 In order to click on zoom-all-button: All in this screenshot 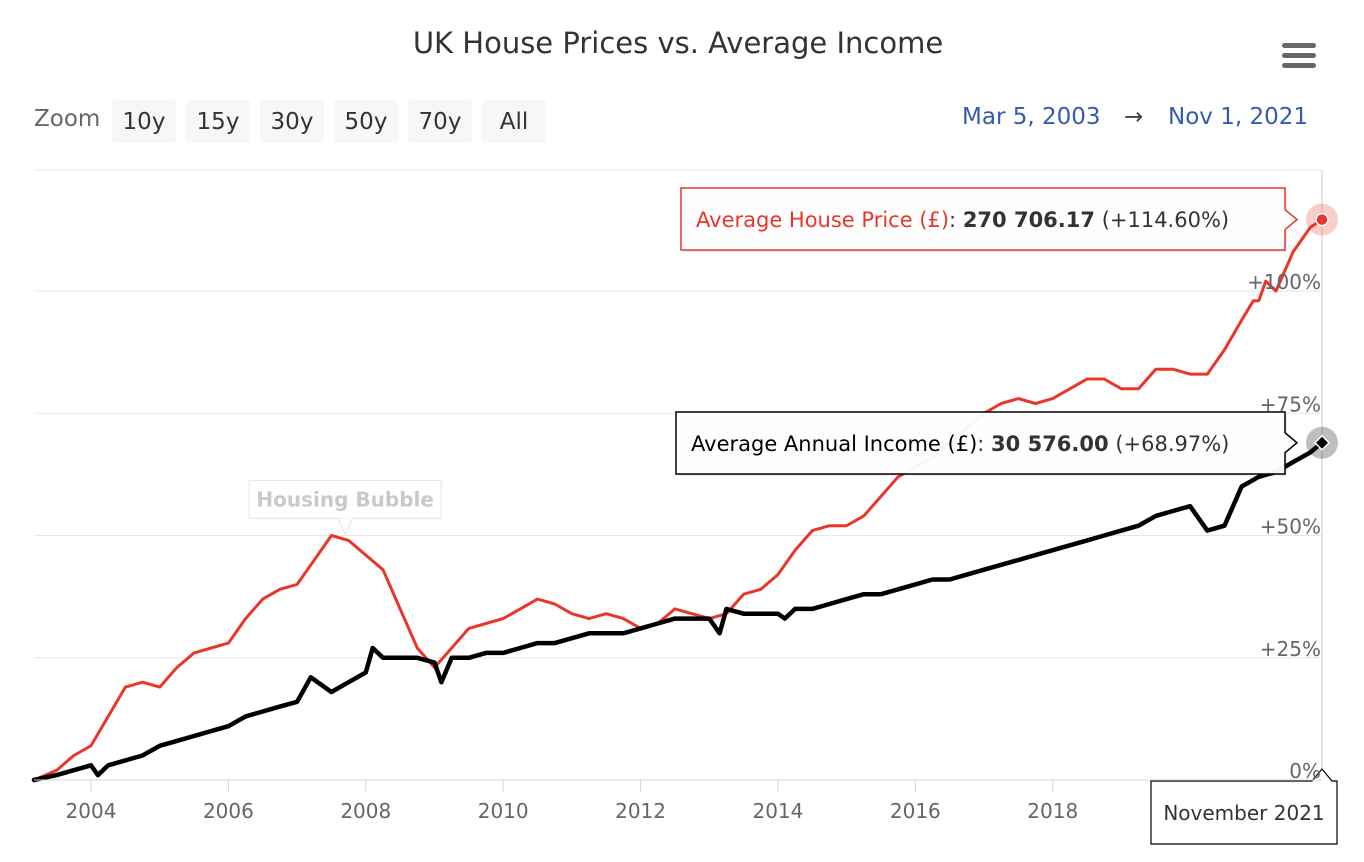, I will do `click(514, 121)`.